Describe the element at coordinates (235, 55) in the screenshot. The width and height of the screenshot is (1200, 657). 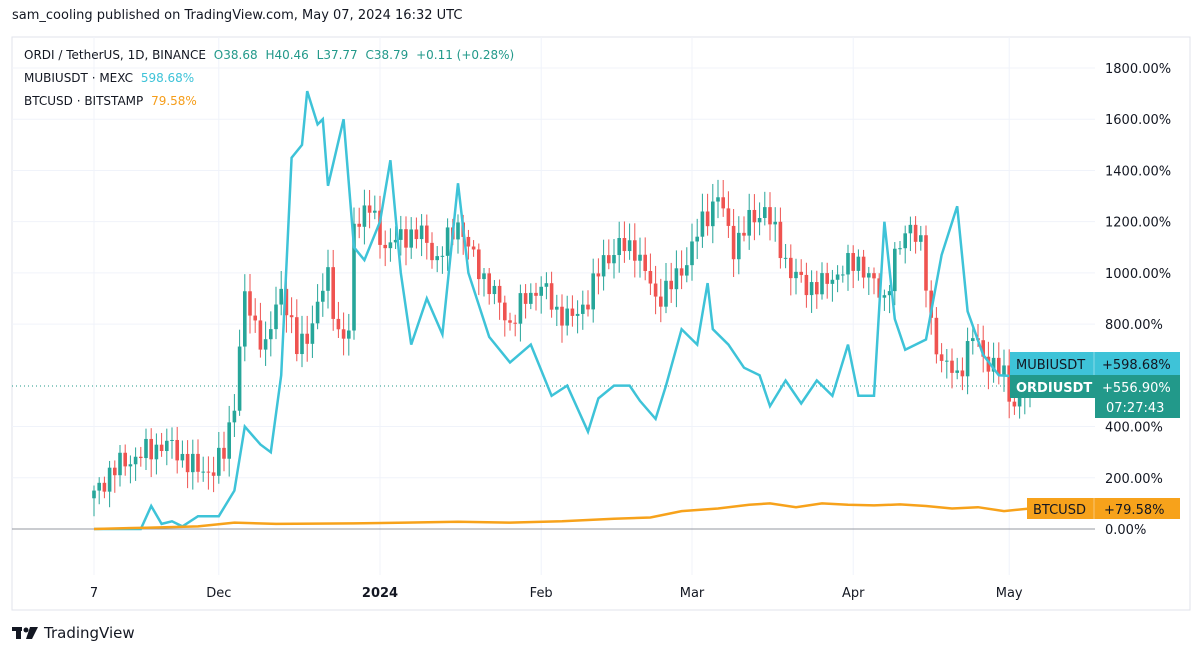
I see `ohlc-open: O38.68` at that location.